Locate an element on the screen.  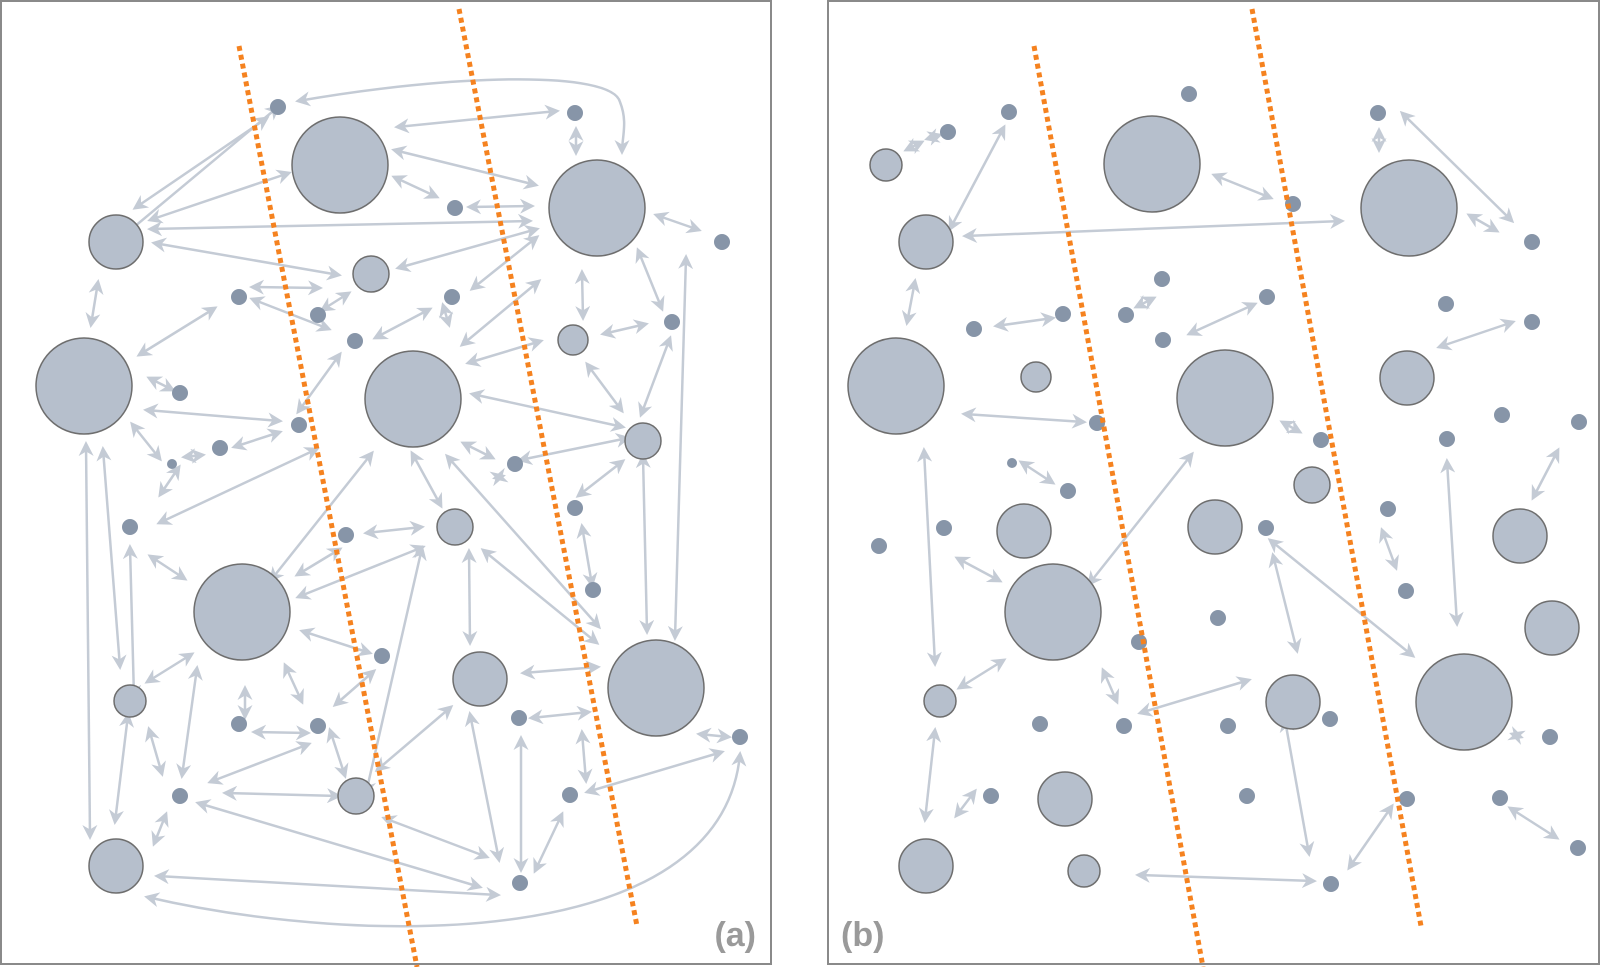
panel-label-b: (b) is located at coordinates (863, 935).